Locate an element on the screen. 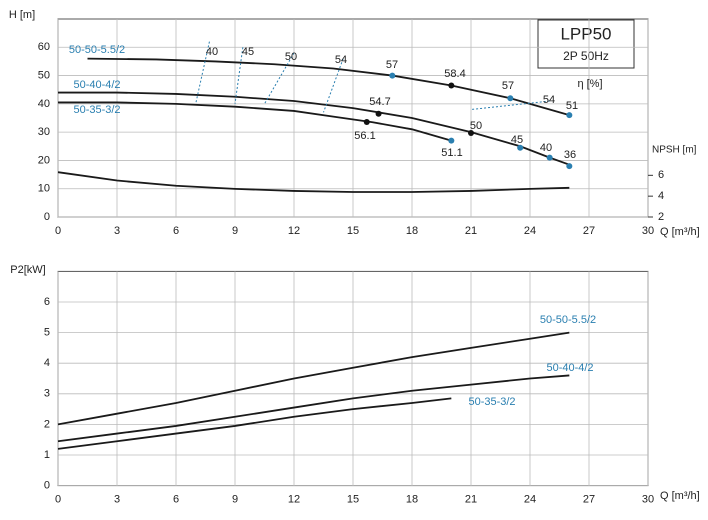 This screenshot has height=520, width=708. y-tick-label: 2 is located at coordinates (47, 424).